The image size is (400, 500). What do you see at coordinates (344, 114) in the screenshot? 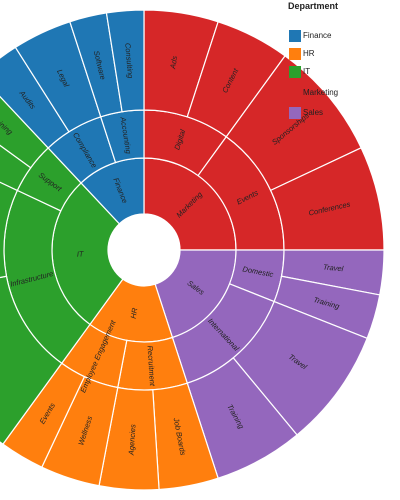
I see `legend-item-sales: Sales` at bounding box center [344, 114].